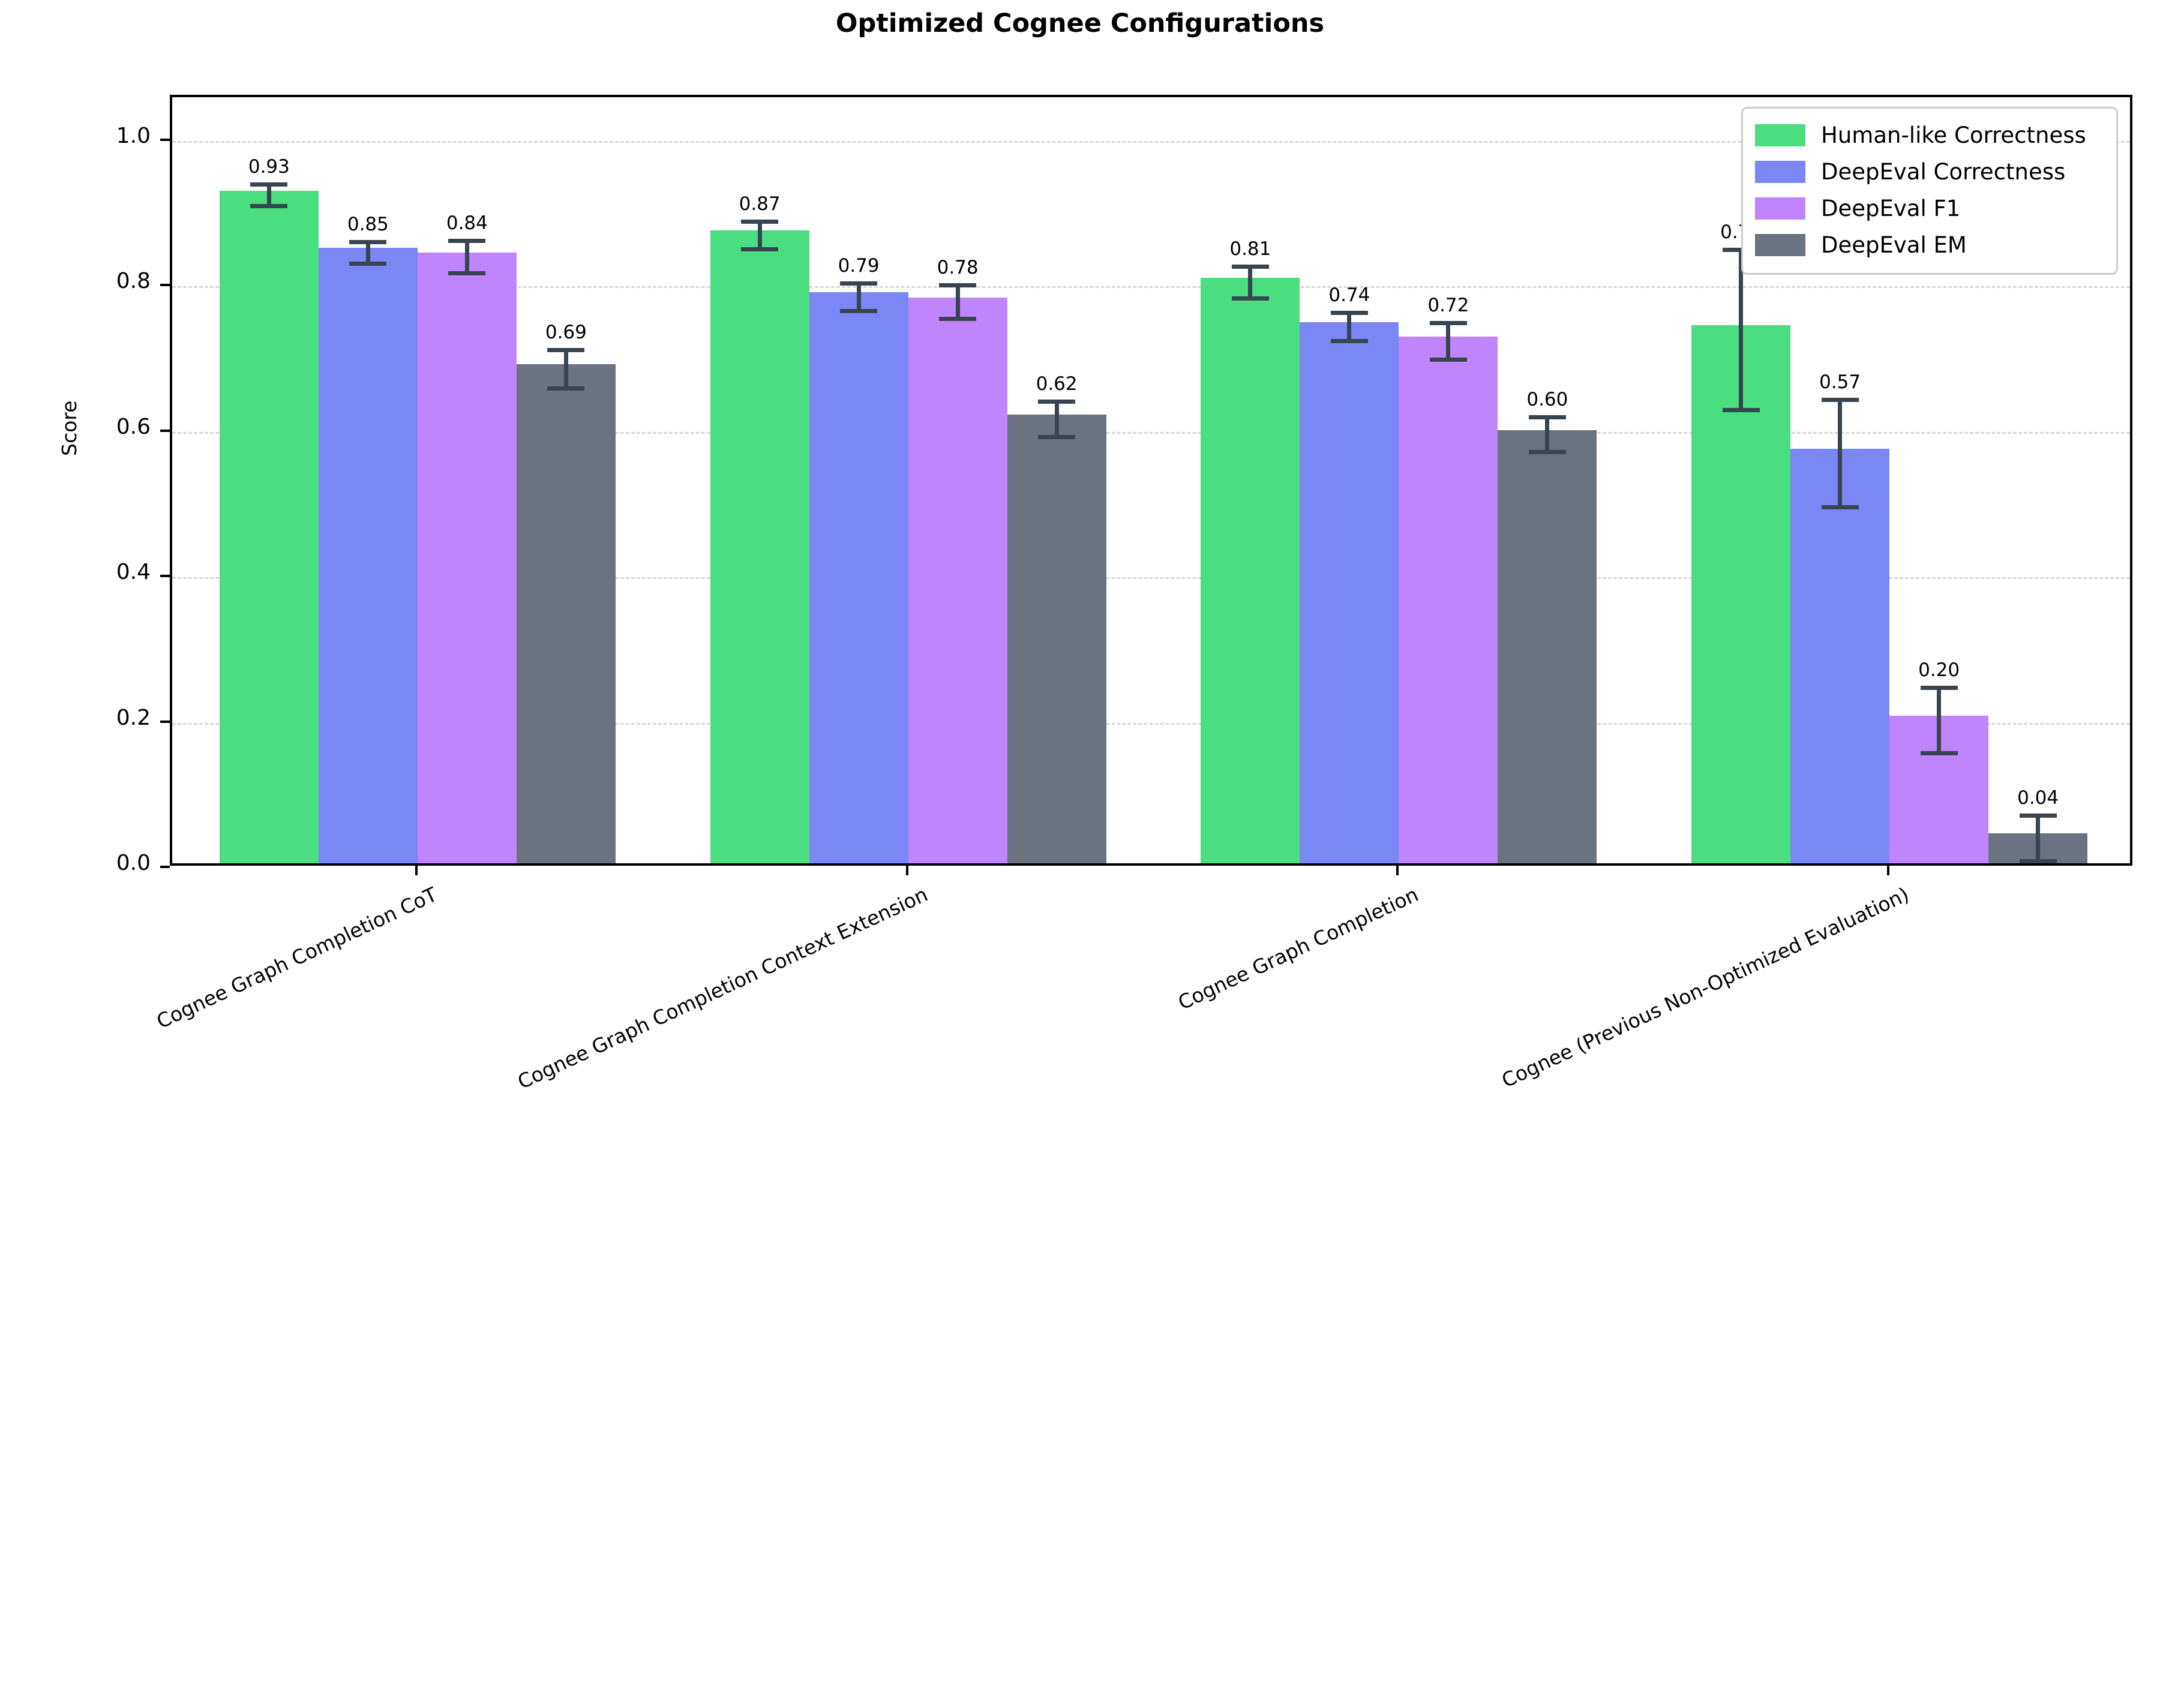 The width and height of the screenshot is (2160, 1708). Describe the element at coordinates (1891, 208) in the screenshot. I see `legend-label: DeepEval F1` at that location.